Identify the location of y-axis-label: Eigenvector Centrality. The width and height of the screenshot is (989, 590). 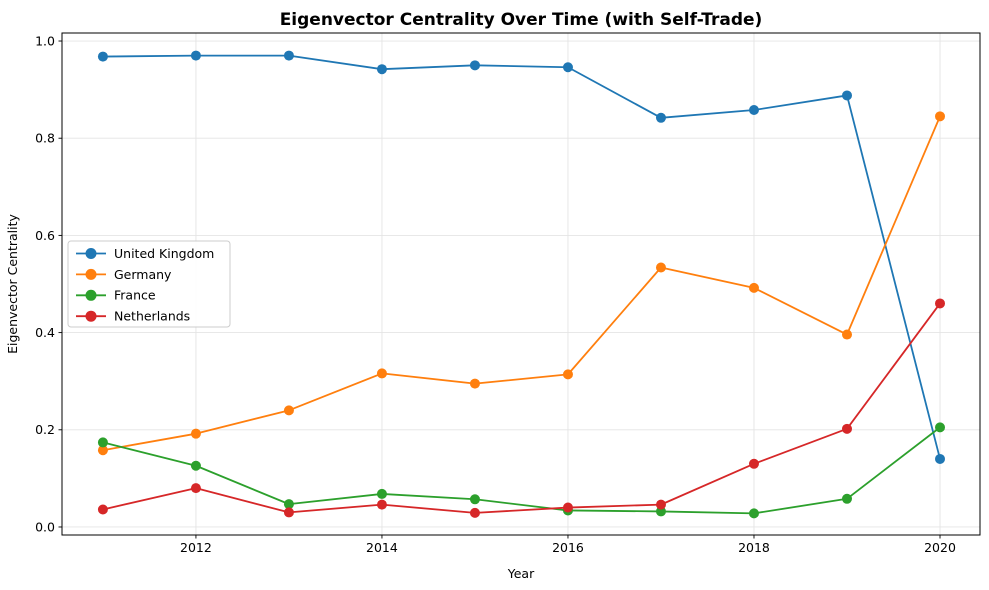
(12, 283).